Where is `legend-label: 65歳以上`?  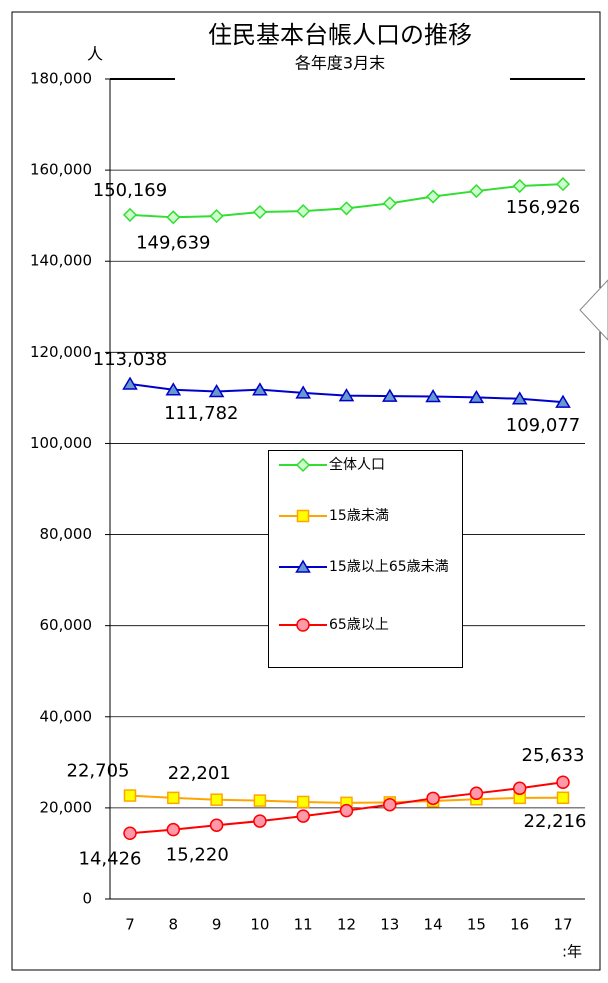 legend-label: 65歳以上 is located at coordinates (359, 625).